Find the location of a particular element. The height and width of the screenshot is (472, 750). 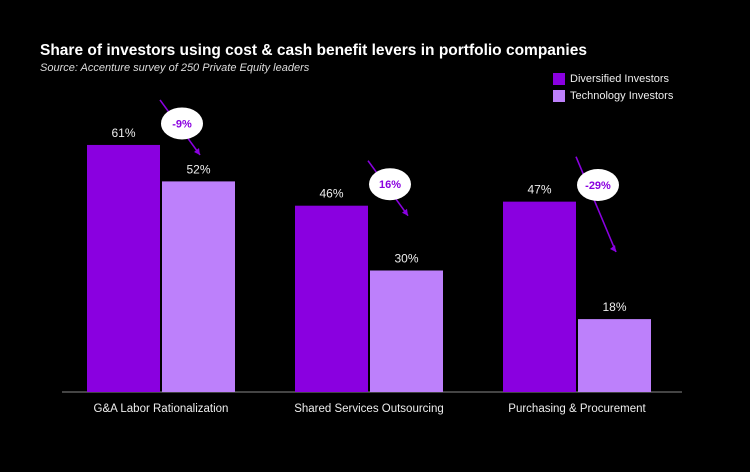

data-label: 30% is located at coordinates (406, 259).